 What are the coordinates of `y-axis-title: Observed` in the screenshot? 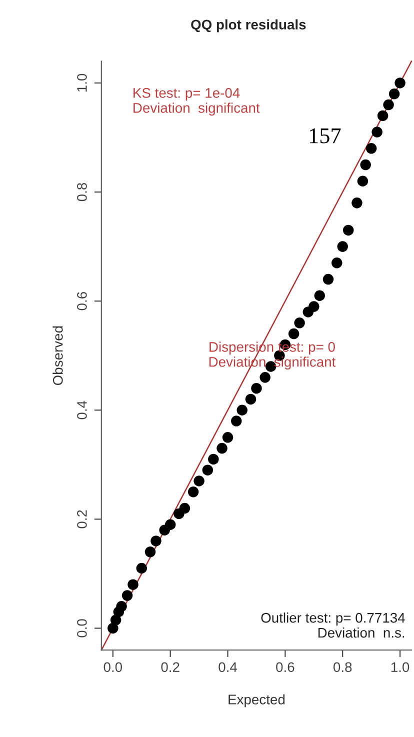 It's located at (57, 356).